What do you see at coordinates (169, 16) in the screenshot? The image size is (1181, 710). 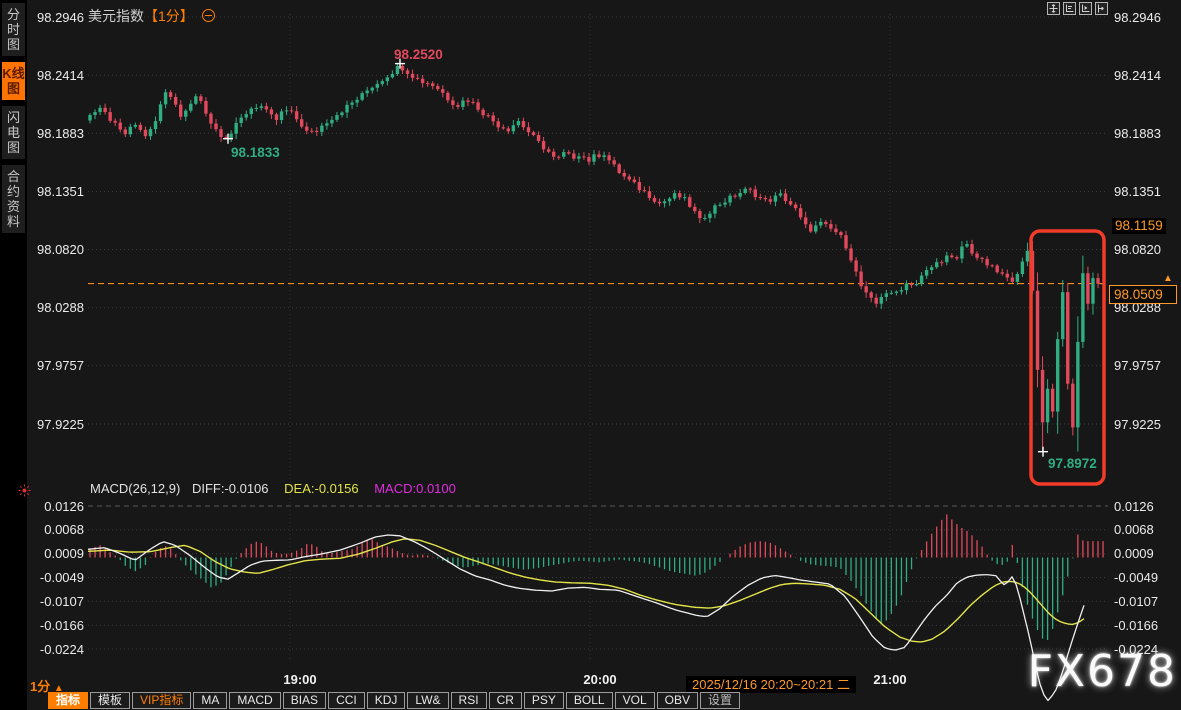 I see `period-label: 【1分】` at bounding box center [169, 16].